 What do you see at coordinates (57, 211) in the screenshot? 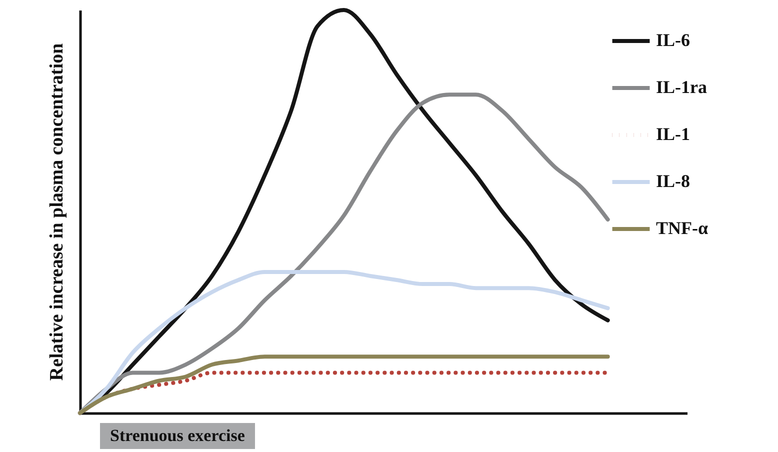
I see `y-axis-title: Relative increase in plasma concentration` at bounding box center [57, 211].